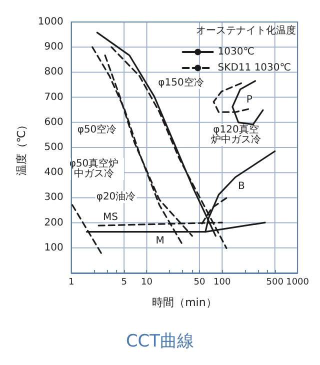 This screenshot has height=365, width=320. I want to click on annotation: P, so click(249, 100).